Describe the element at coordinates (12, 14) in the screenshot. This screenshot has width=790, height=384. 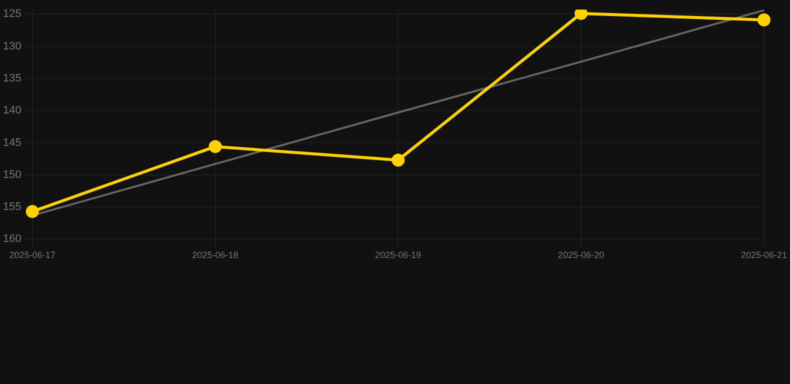
I see `y-tick-label: 125` at that location.